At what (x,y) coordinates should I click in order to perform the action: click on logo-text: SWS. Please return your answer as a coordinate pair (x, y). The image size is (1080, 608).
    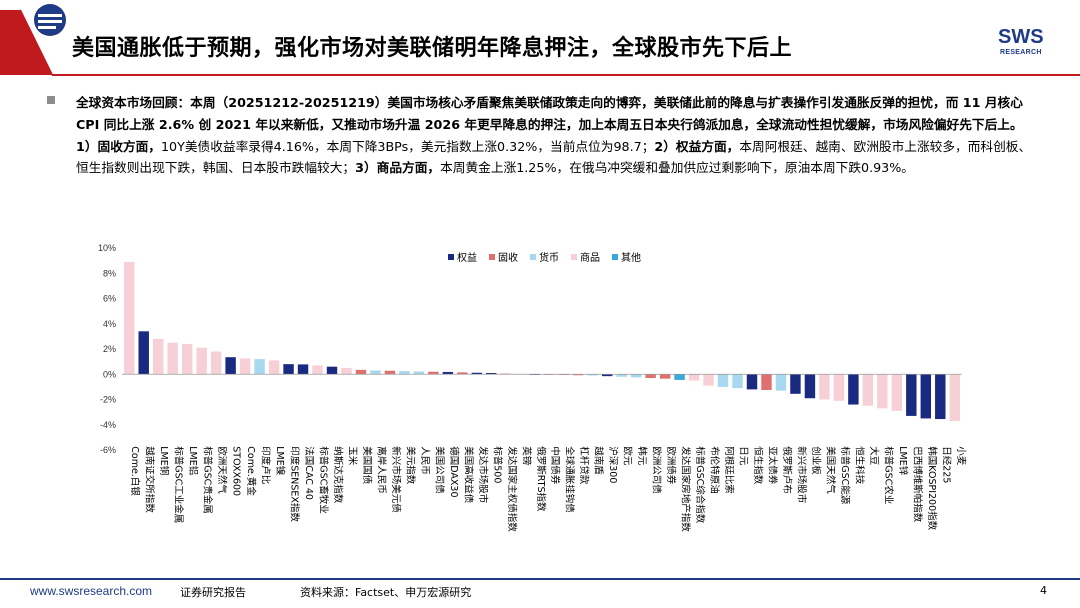
    Looking at the image, I should click on (1021, 37).